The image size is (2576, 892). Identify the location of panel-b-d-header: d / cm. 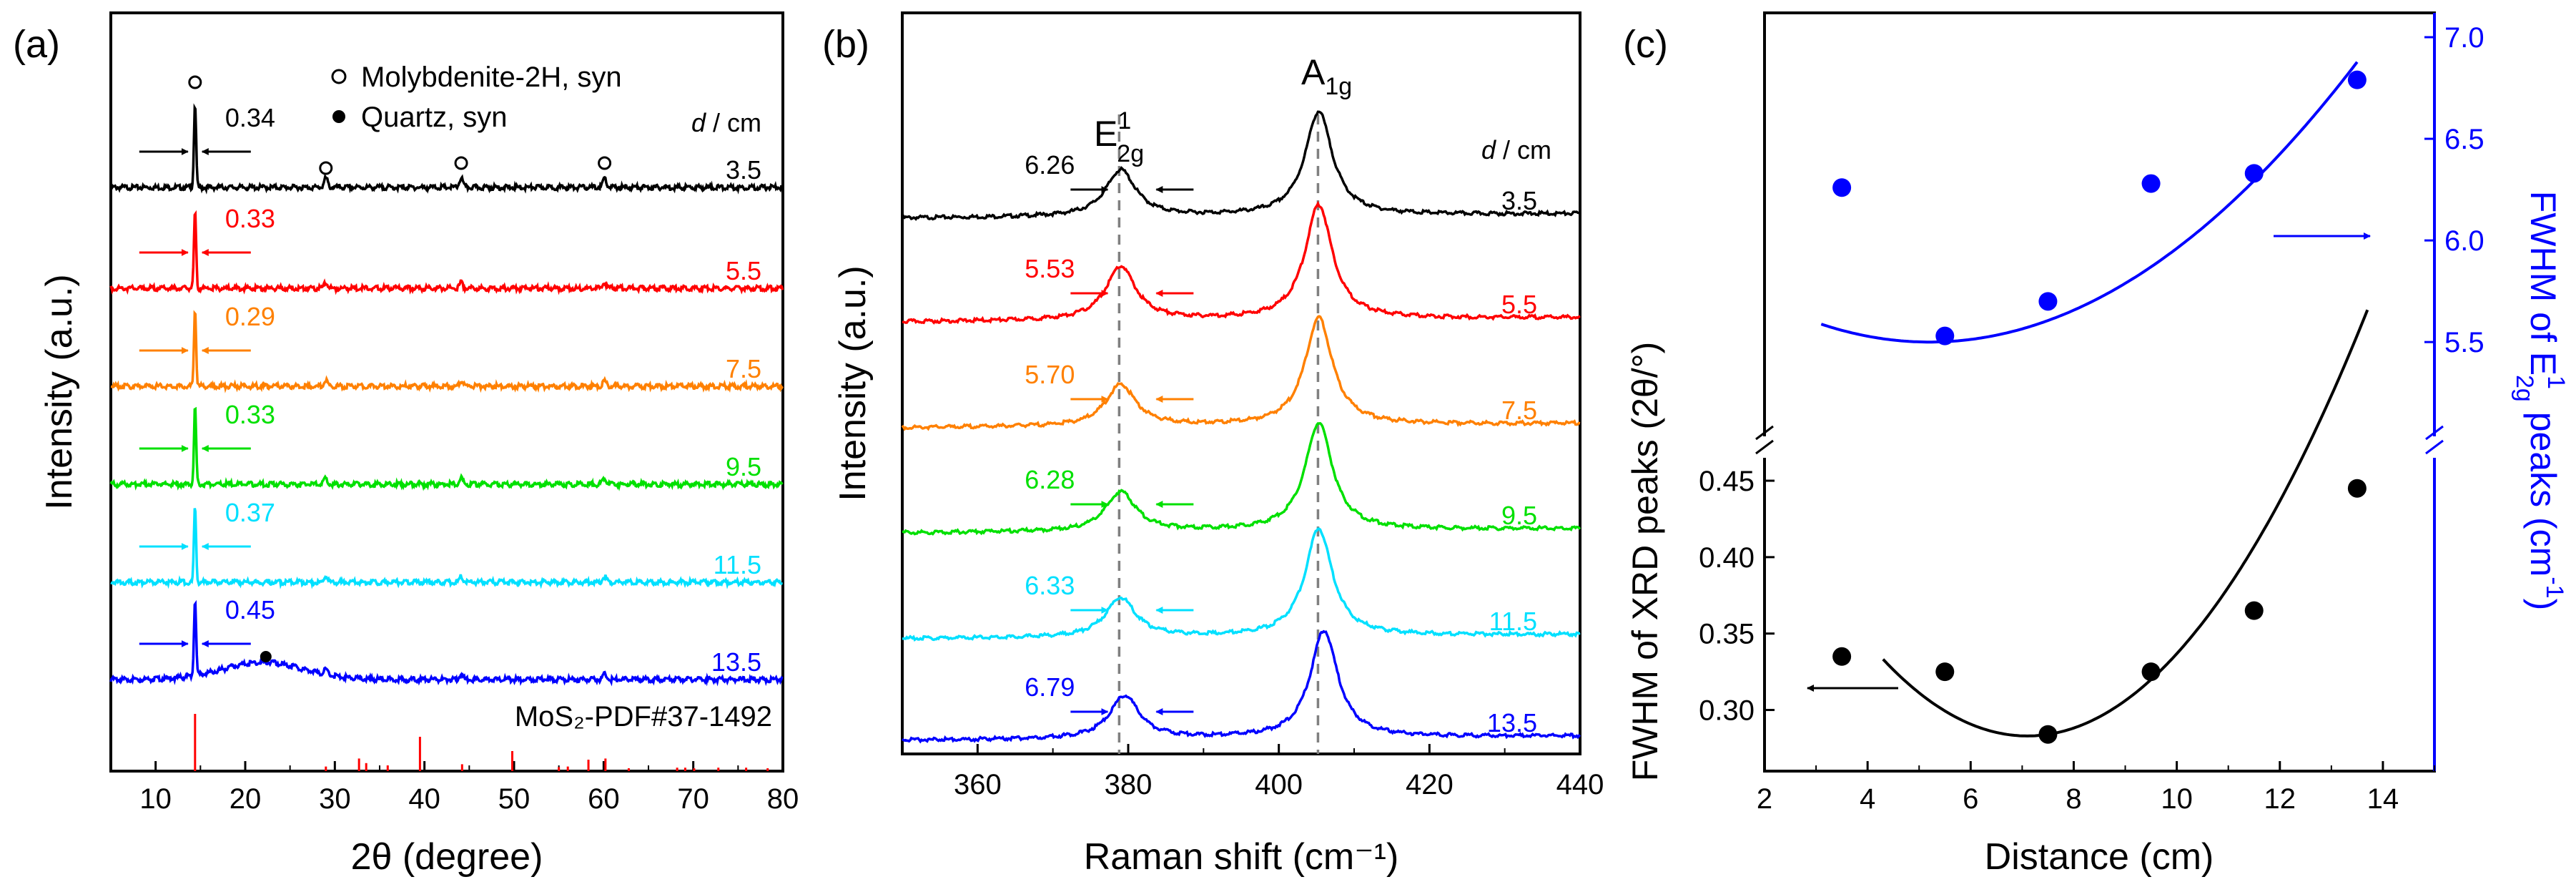
(1516, 150).